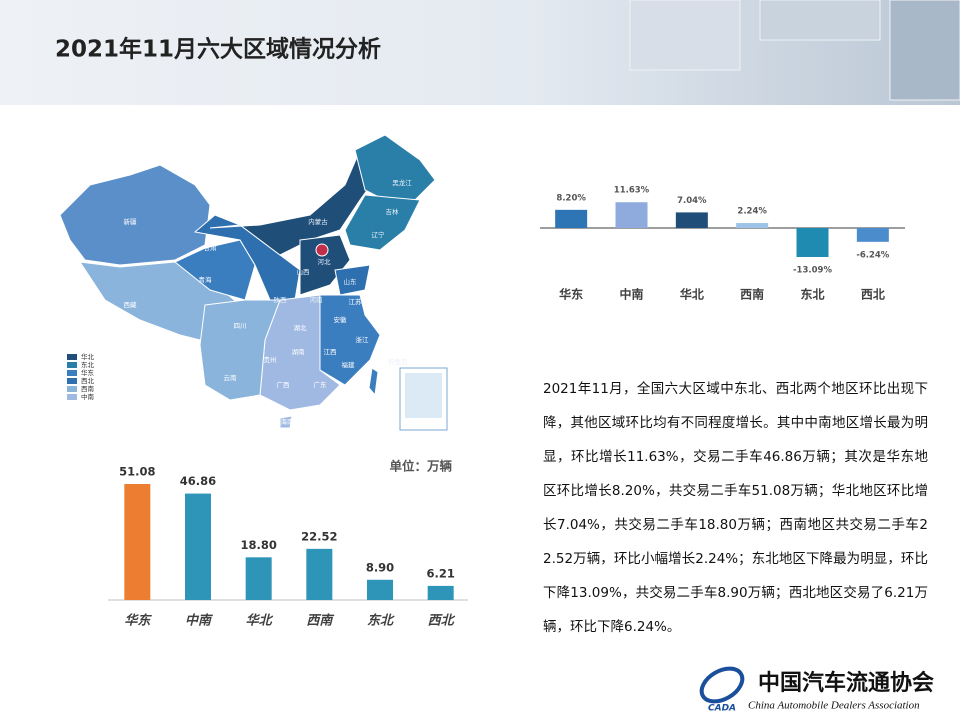 The image size is (960, 720). I want to click on map-label: 湖南, so click(299, 351).